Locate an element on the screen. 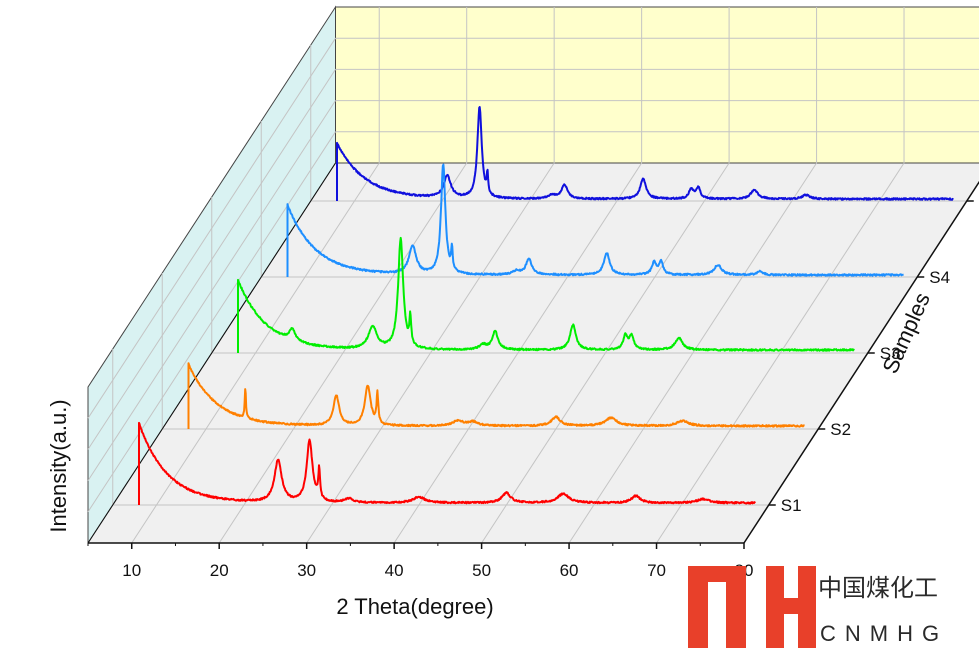 The height and width of the screenshot is (656, 979). z-tick-label: S2 is located at coordinates (840, 429).